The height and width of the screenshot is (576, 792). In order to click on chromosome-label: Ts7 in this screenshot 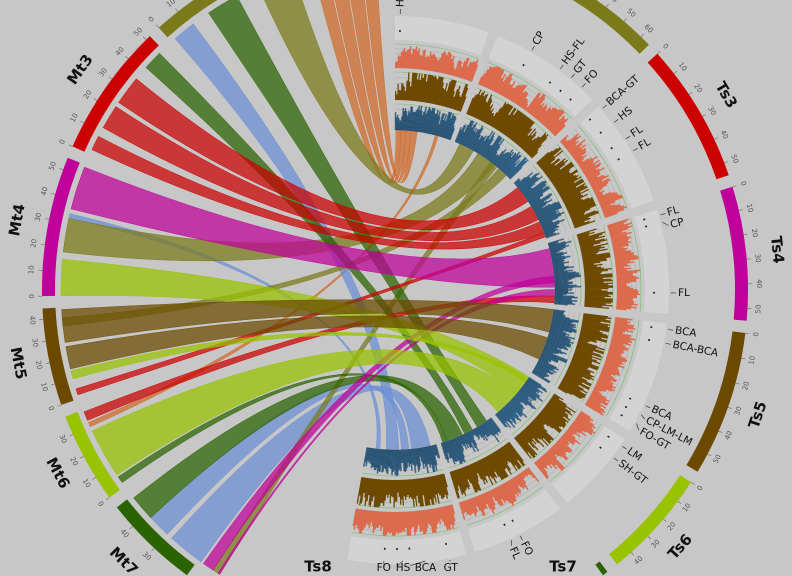, I will do `click(563, 567)`.